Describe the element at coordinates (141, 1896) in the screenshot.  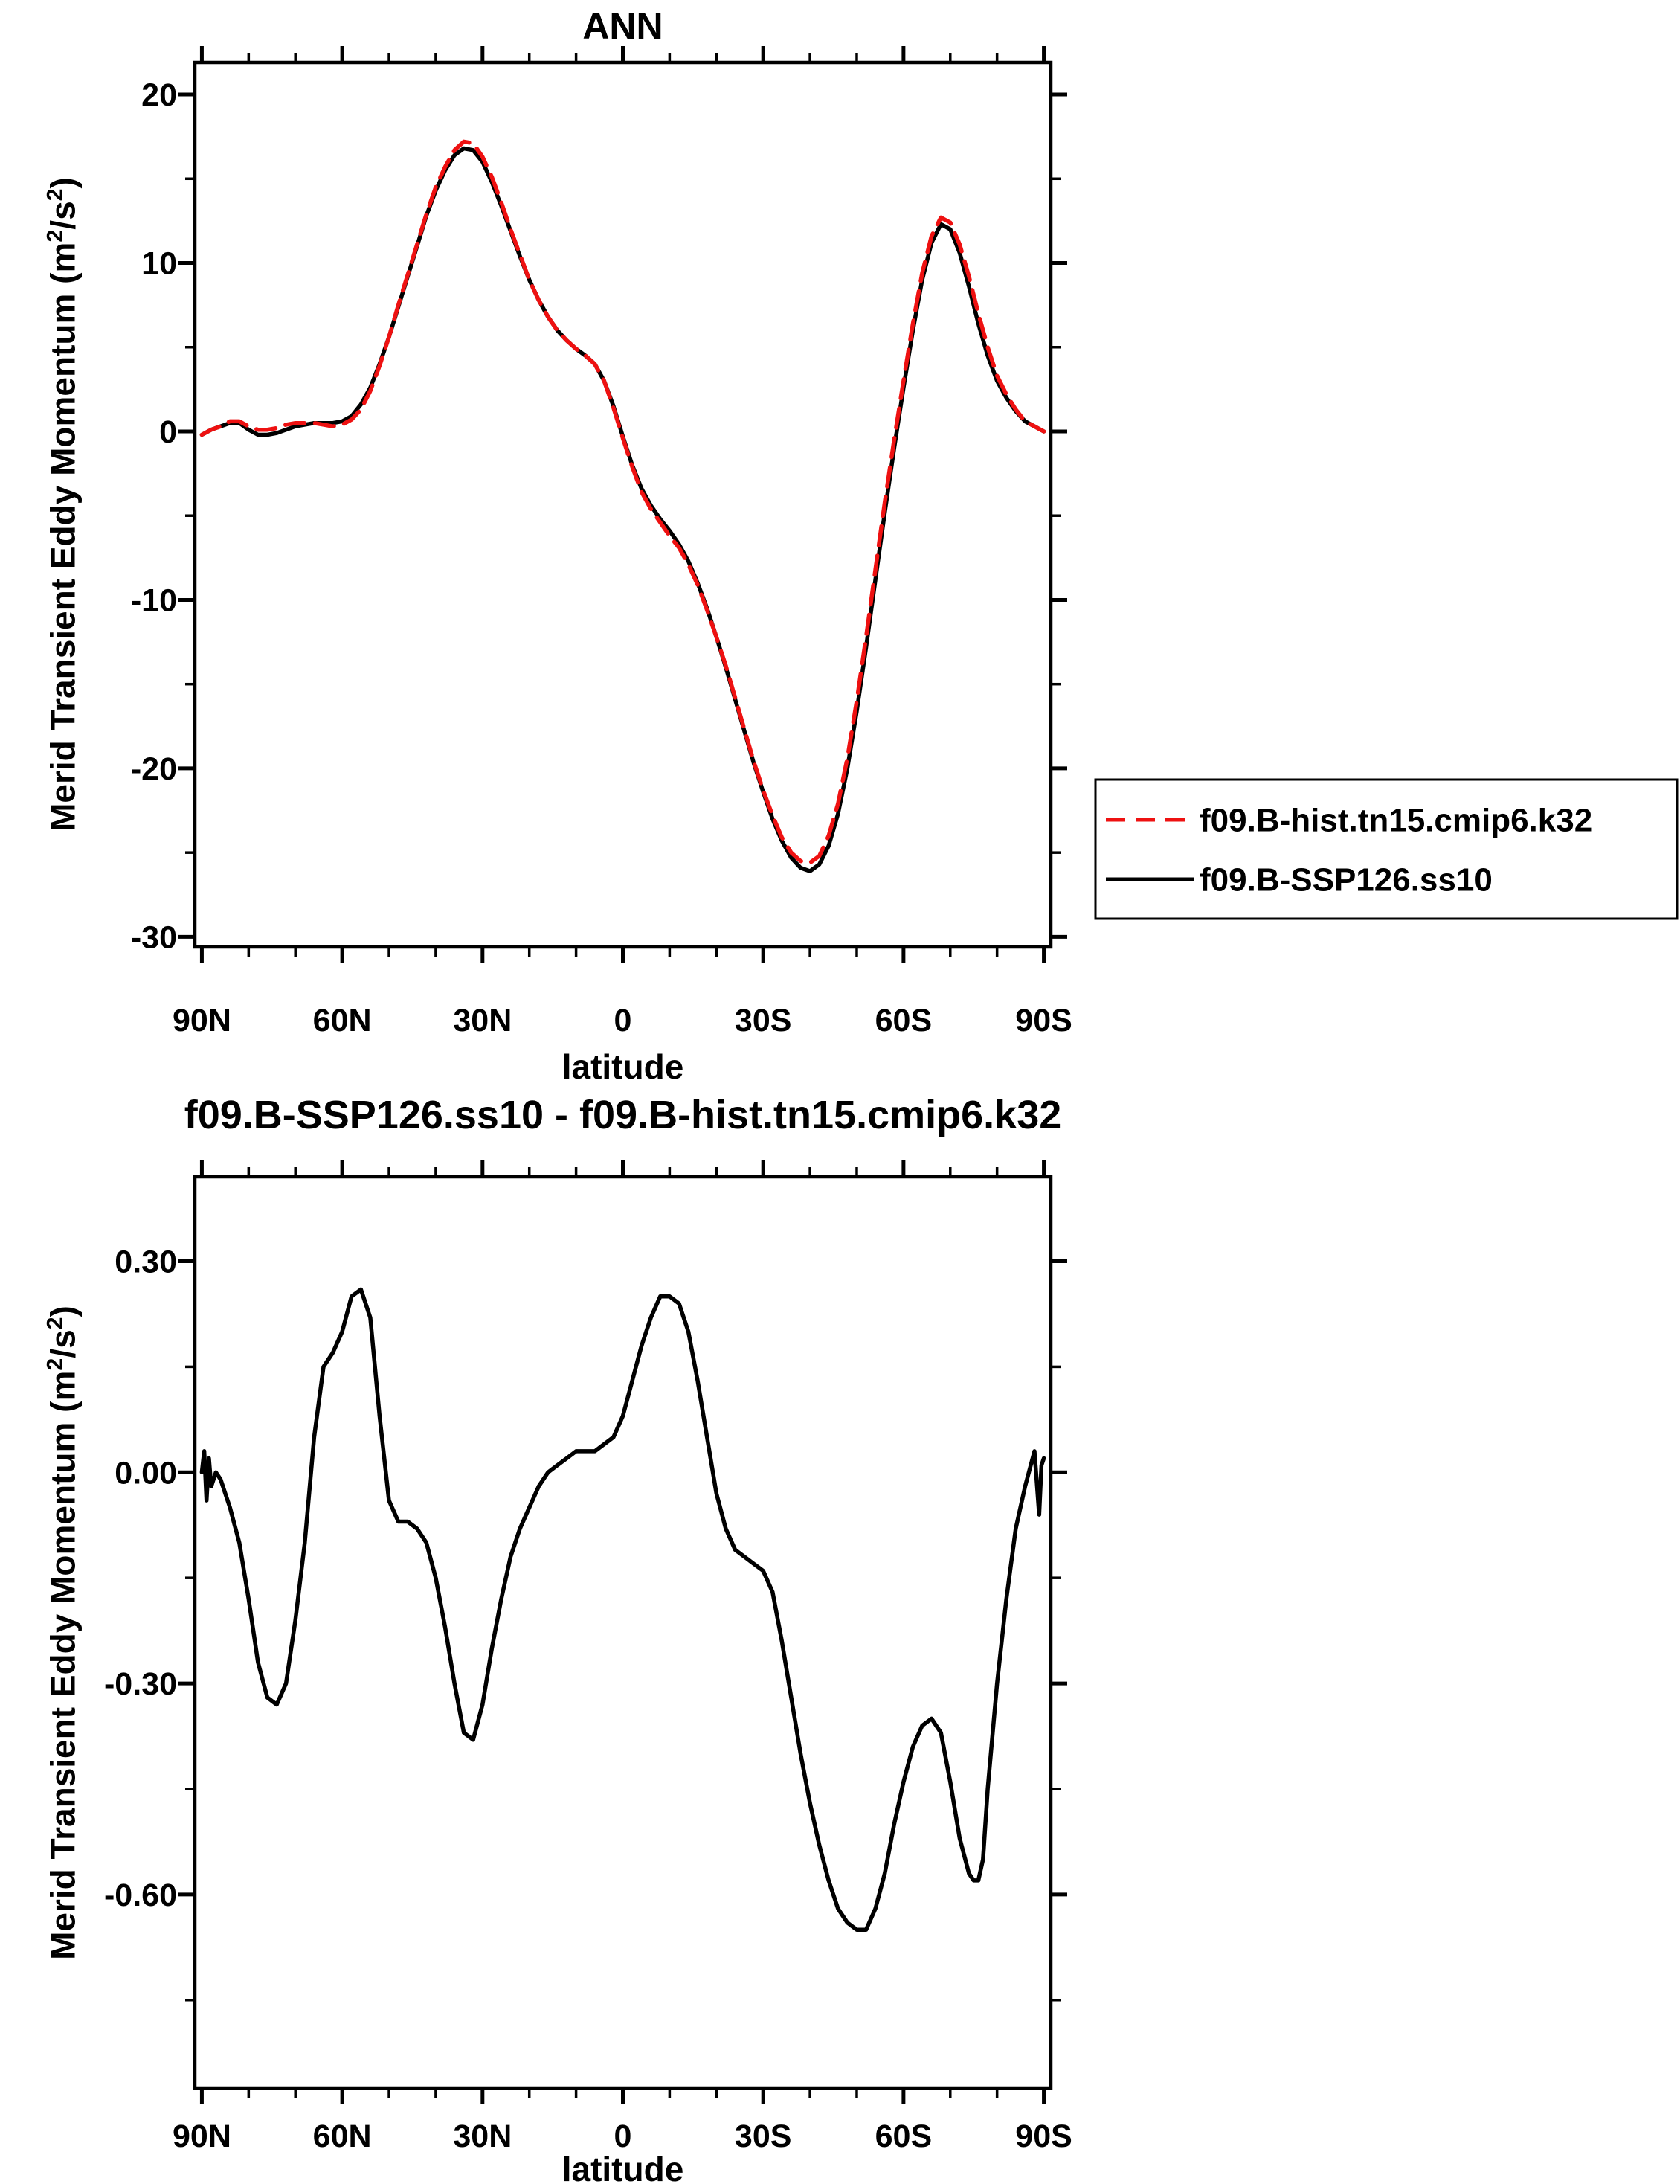
I see `y-tick-label: -0.60` at that location.